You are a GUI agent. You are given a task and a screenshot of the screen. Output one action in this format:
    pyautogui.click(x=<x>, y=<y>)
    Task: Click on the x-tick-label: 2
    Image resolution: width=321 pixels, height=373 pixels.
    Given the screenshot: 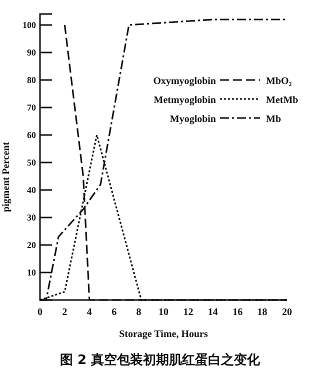 What is the action you would take?
    pyautogui.click(x=65, y=312)
    